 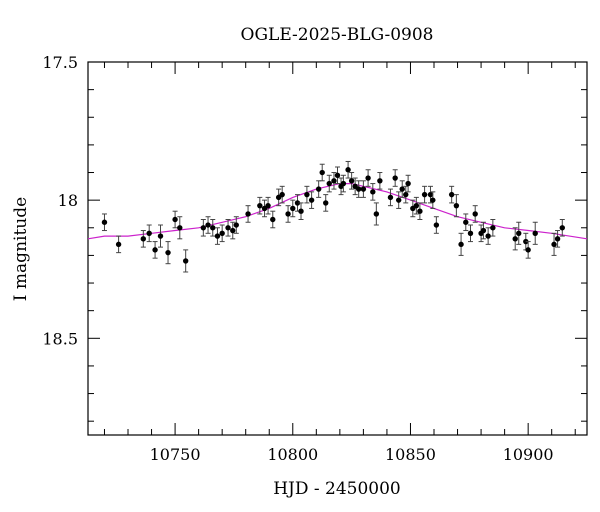 What do you see at coordinates (68, 200) in the screenshot?
I see `y-tick-label: 18` at bounding box center [68, 200].